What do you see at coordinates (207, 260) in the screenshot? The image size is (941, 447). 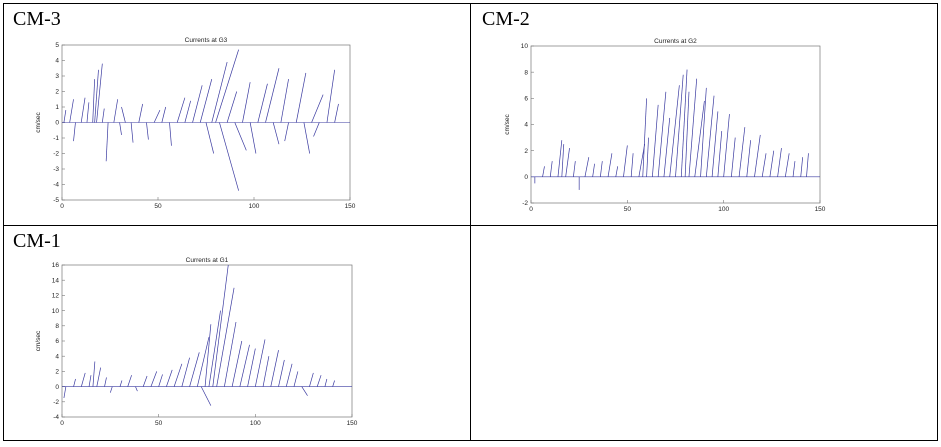 I see `chart-title: Currents at G1` at bounding box center [207, 260].